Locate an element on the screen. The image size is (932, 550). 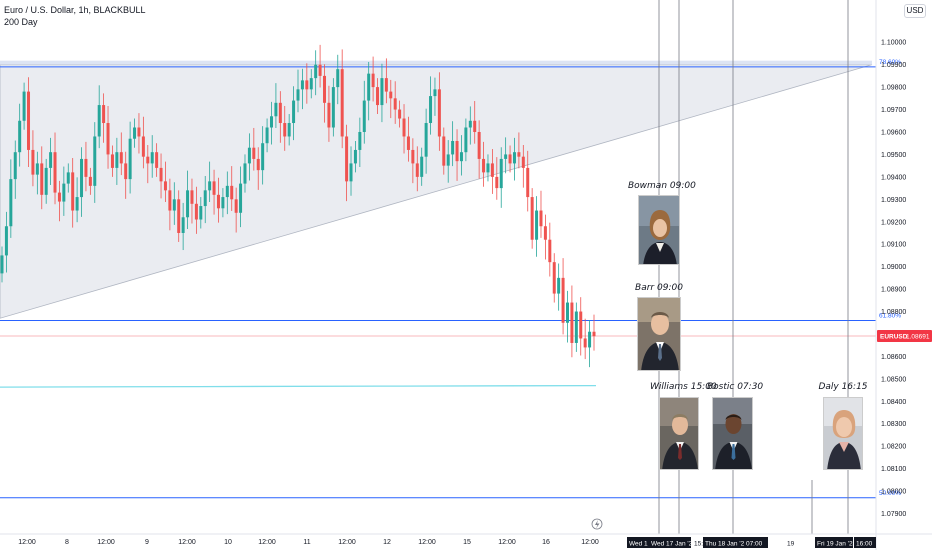
currency-button: USD is located at coordinates (915, 11).